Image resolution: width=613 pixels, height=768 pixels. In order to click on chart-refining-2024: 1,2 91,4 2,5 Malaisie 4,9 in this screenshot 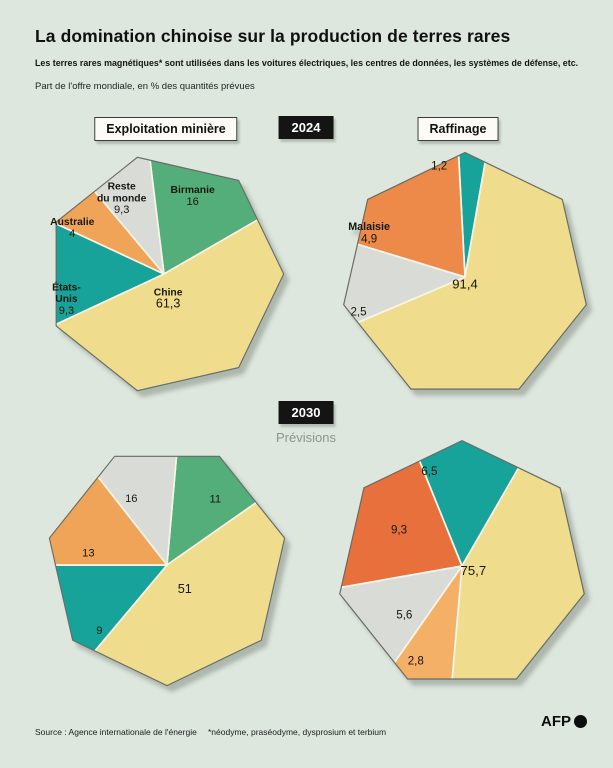, I will do `click(465, 277)`.